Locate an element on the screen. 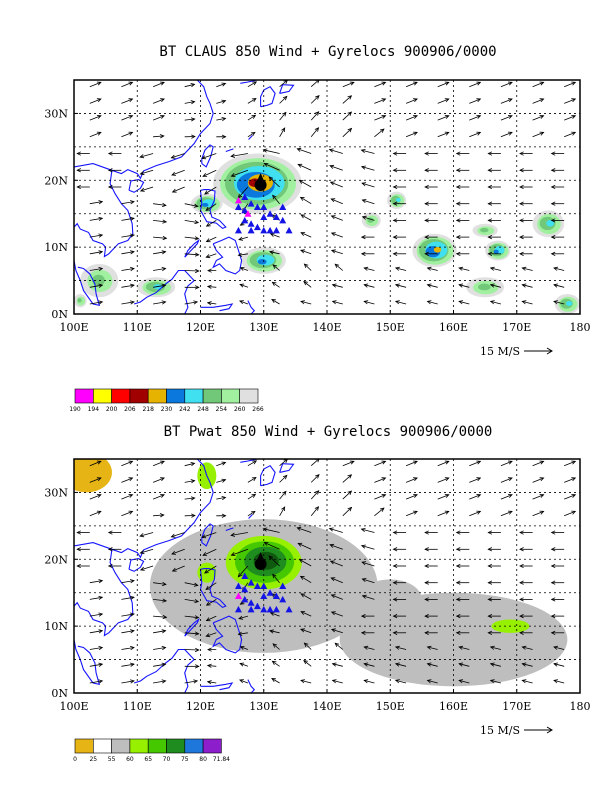 The height and width of the screenshot is (792, 612). coastline is located at coordinates (213, 209).